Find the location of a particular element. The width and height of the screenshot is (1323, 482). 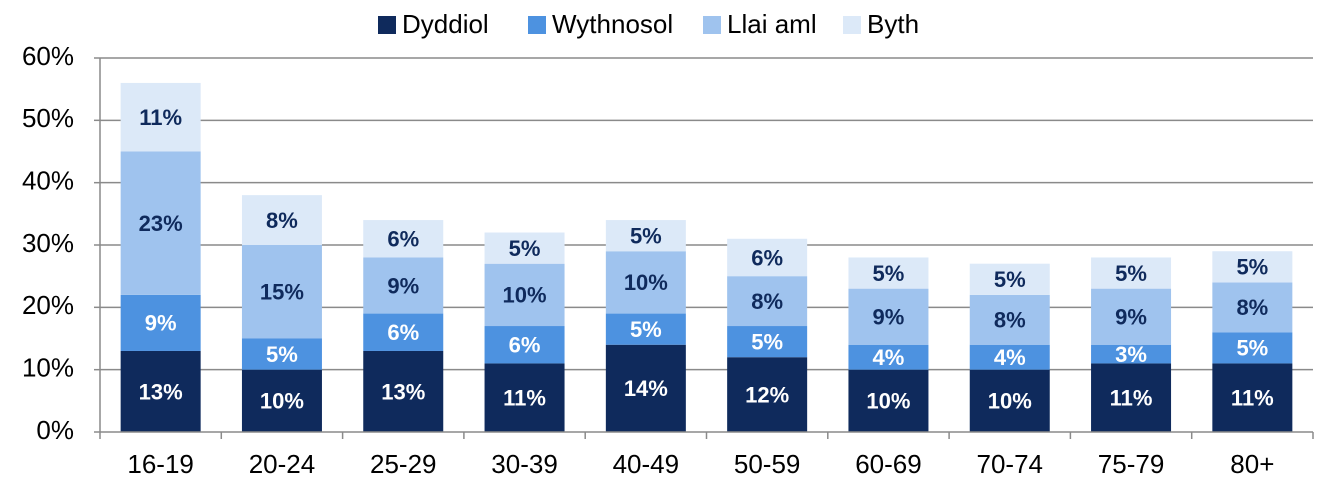

data-label: 23% is located at coordinates (161, 223).